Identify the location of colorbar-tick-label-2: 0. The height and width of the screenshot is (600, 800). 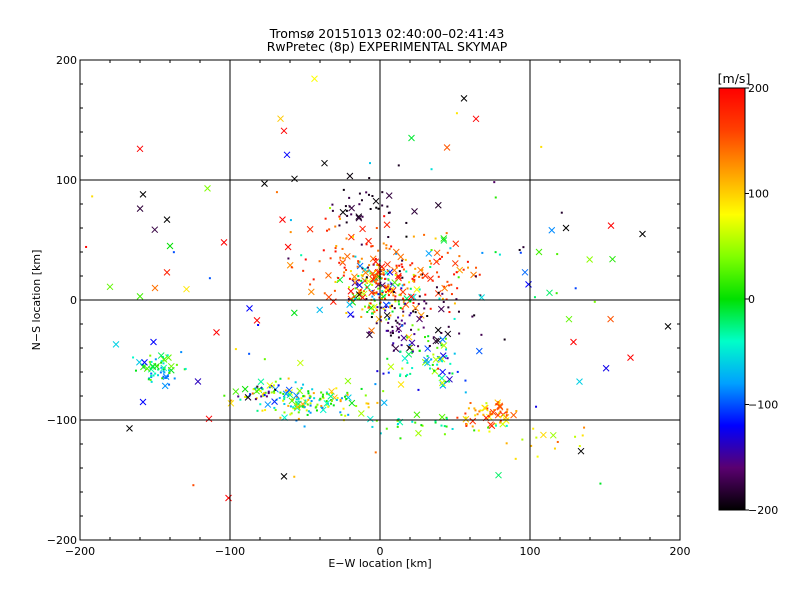
(751, 299).